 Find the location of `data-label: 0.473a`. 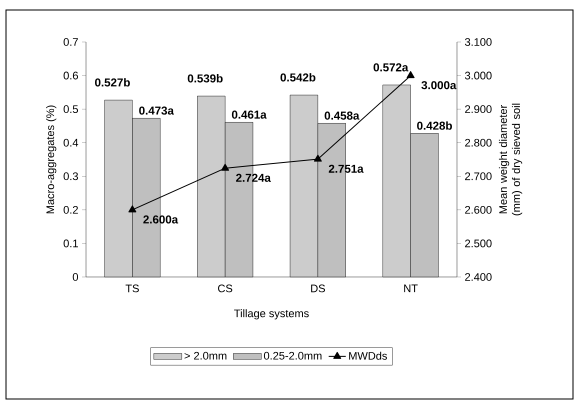

data-label: 0.473a is located at coordinates (156, 110).